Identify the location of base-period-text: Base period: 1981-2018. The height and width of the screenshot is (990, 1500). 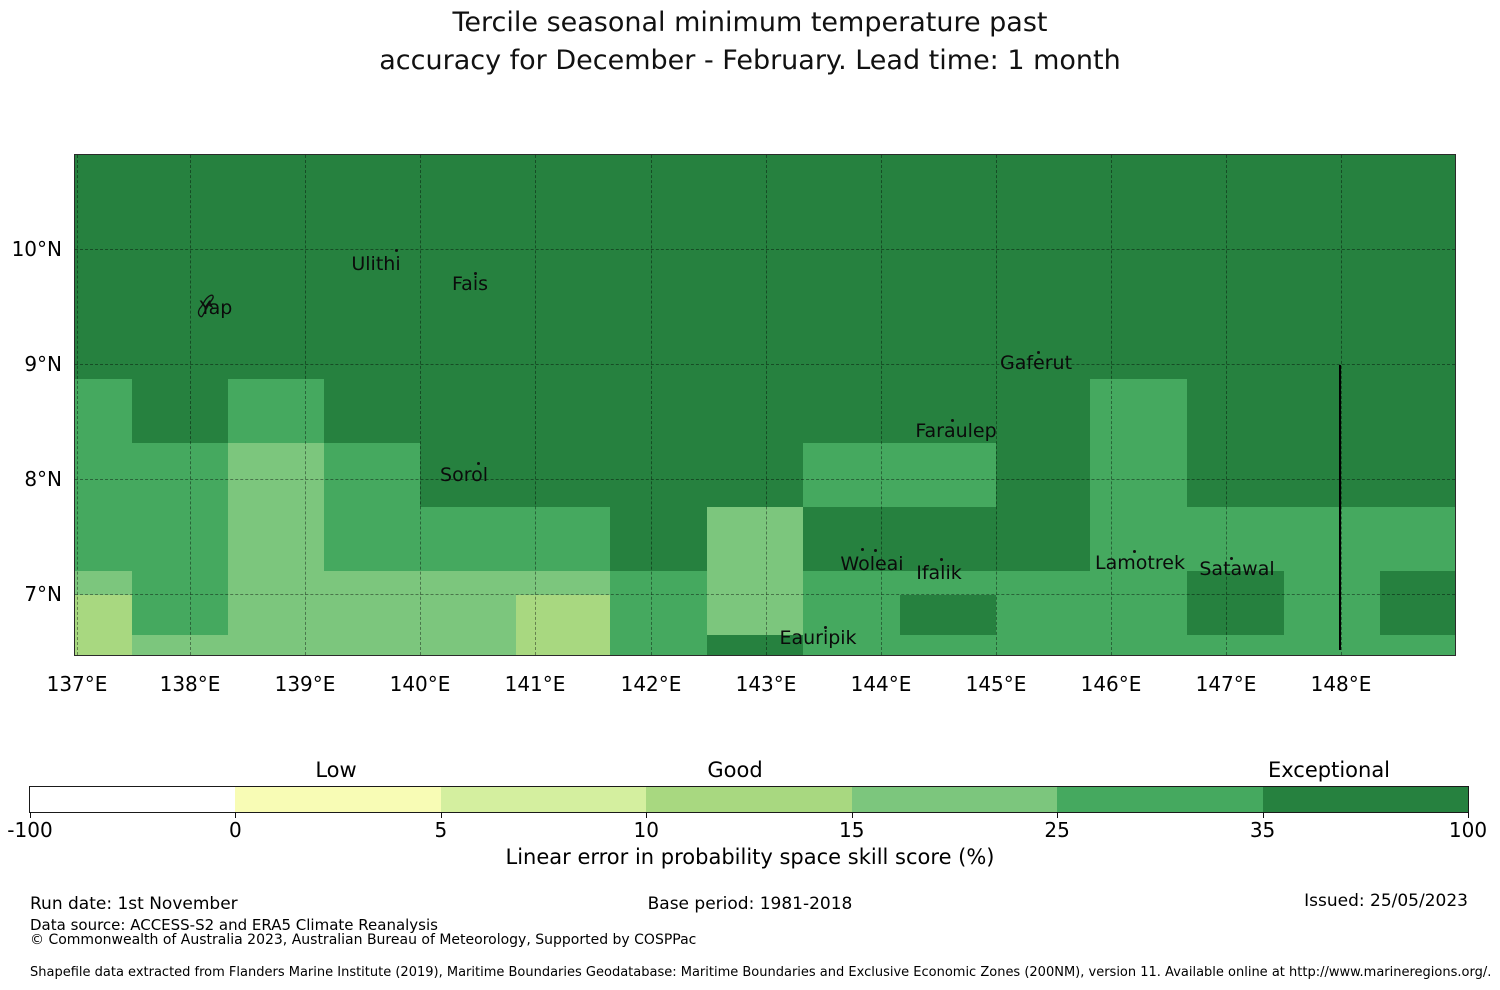
(750, 904).